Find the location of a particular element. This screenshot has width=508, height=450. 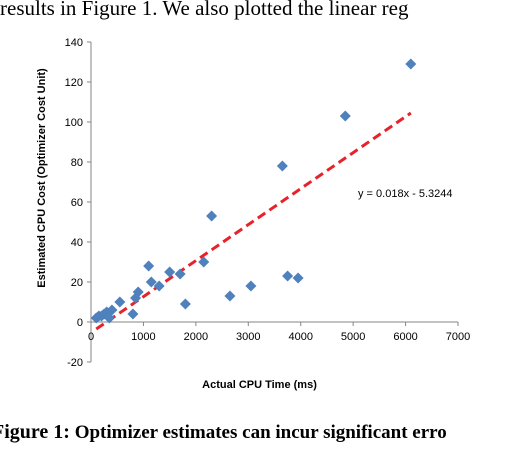

caption-label: Figure 1: is located at coordinates (35, 432).